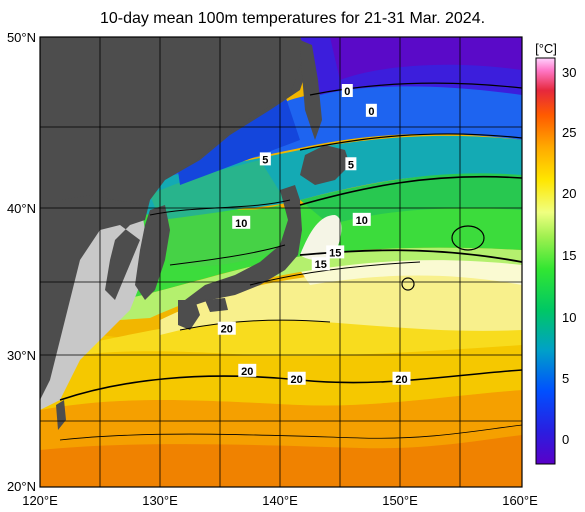 This screenshot has width=585, height=512. What do you see at coordinates (569, 317) in the screenshot?
I see `colorbar-tick-10: 10` at bounding box center [569, 317].